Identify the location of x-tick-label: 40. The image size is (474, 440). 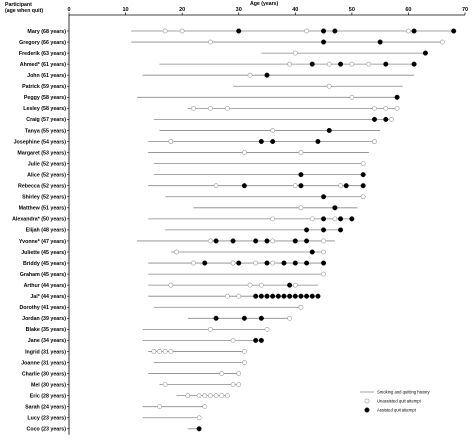
(295, 10).